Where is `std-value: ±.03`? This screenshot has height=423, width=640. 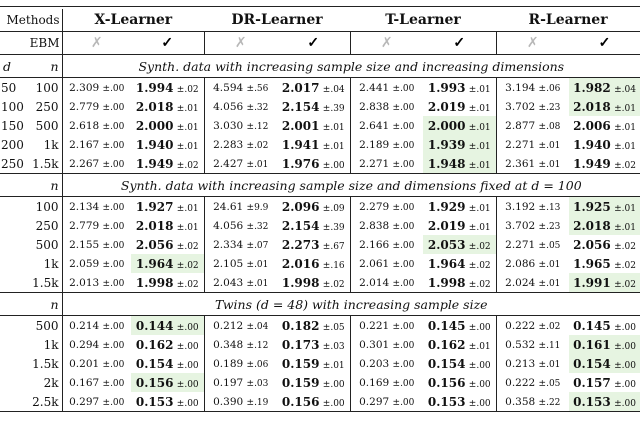 std-value: ±.03 is located at coordinates (257, 383).